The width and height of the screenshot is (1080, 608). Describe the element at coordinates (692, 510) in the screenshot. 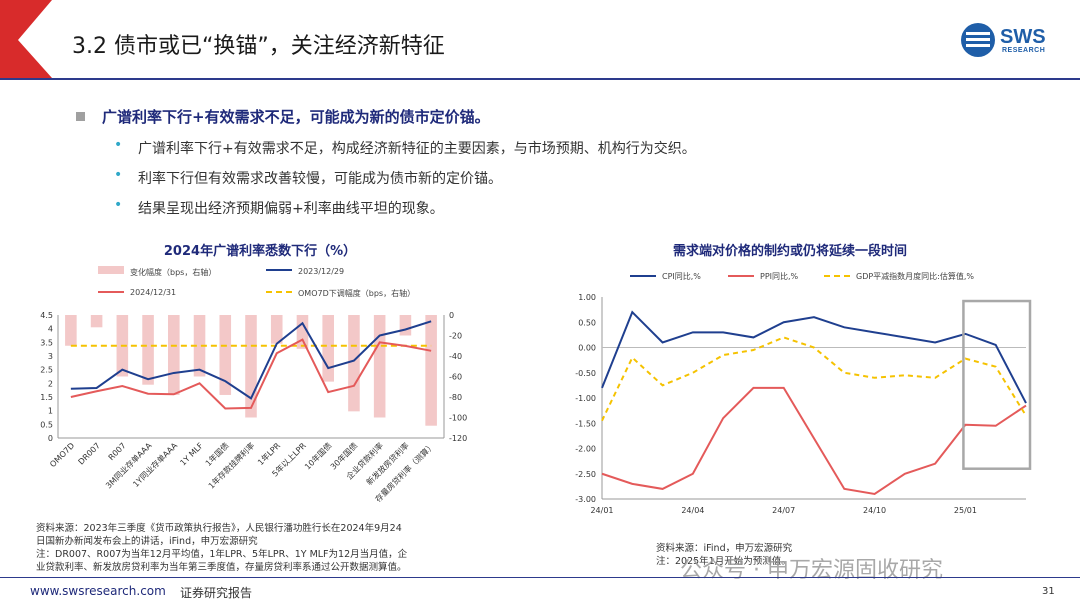

I see `x-tick-label: 24/04` at that location.